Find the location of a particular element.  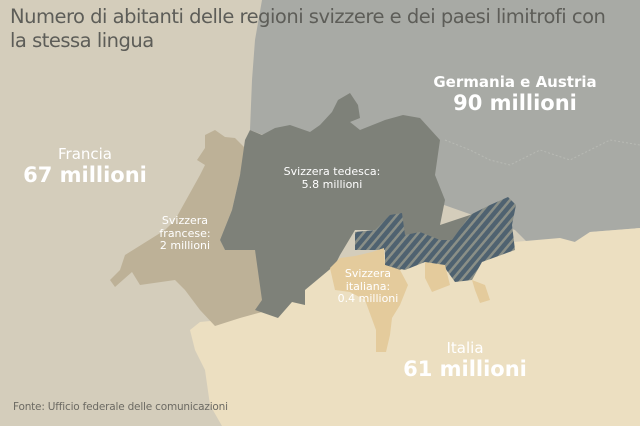

label-swiss-italian: Svizzera italiana: 0.4 millioni is located at coordinates (368, 286).